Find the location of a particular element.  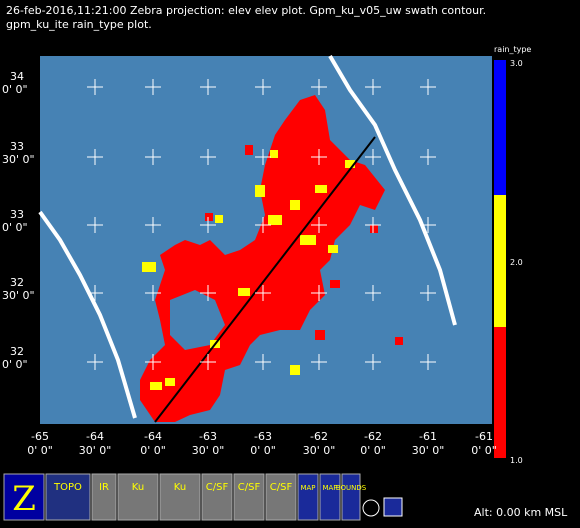

icon-circle is located at coordinates (371, 508).